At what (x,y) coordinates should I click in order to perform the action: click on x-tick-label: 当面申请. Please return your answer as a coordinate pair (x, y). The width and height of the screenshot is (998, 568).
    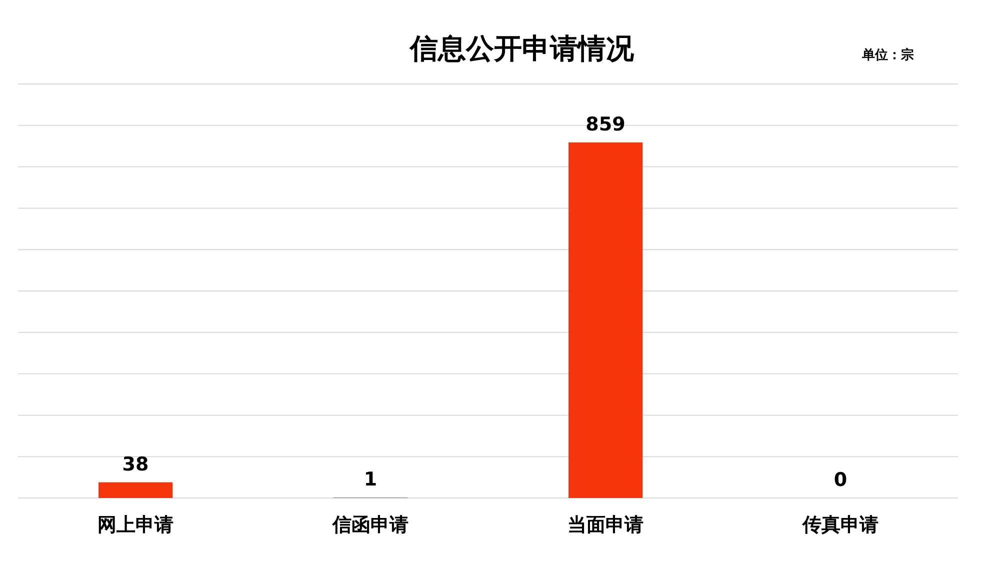
    Looking at the image, I should click on (606, 525).